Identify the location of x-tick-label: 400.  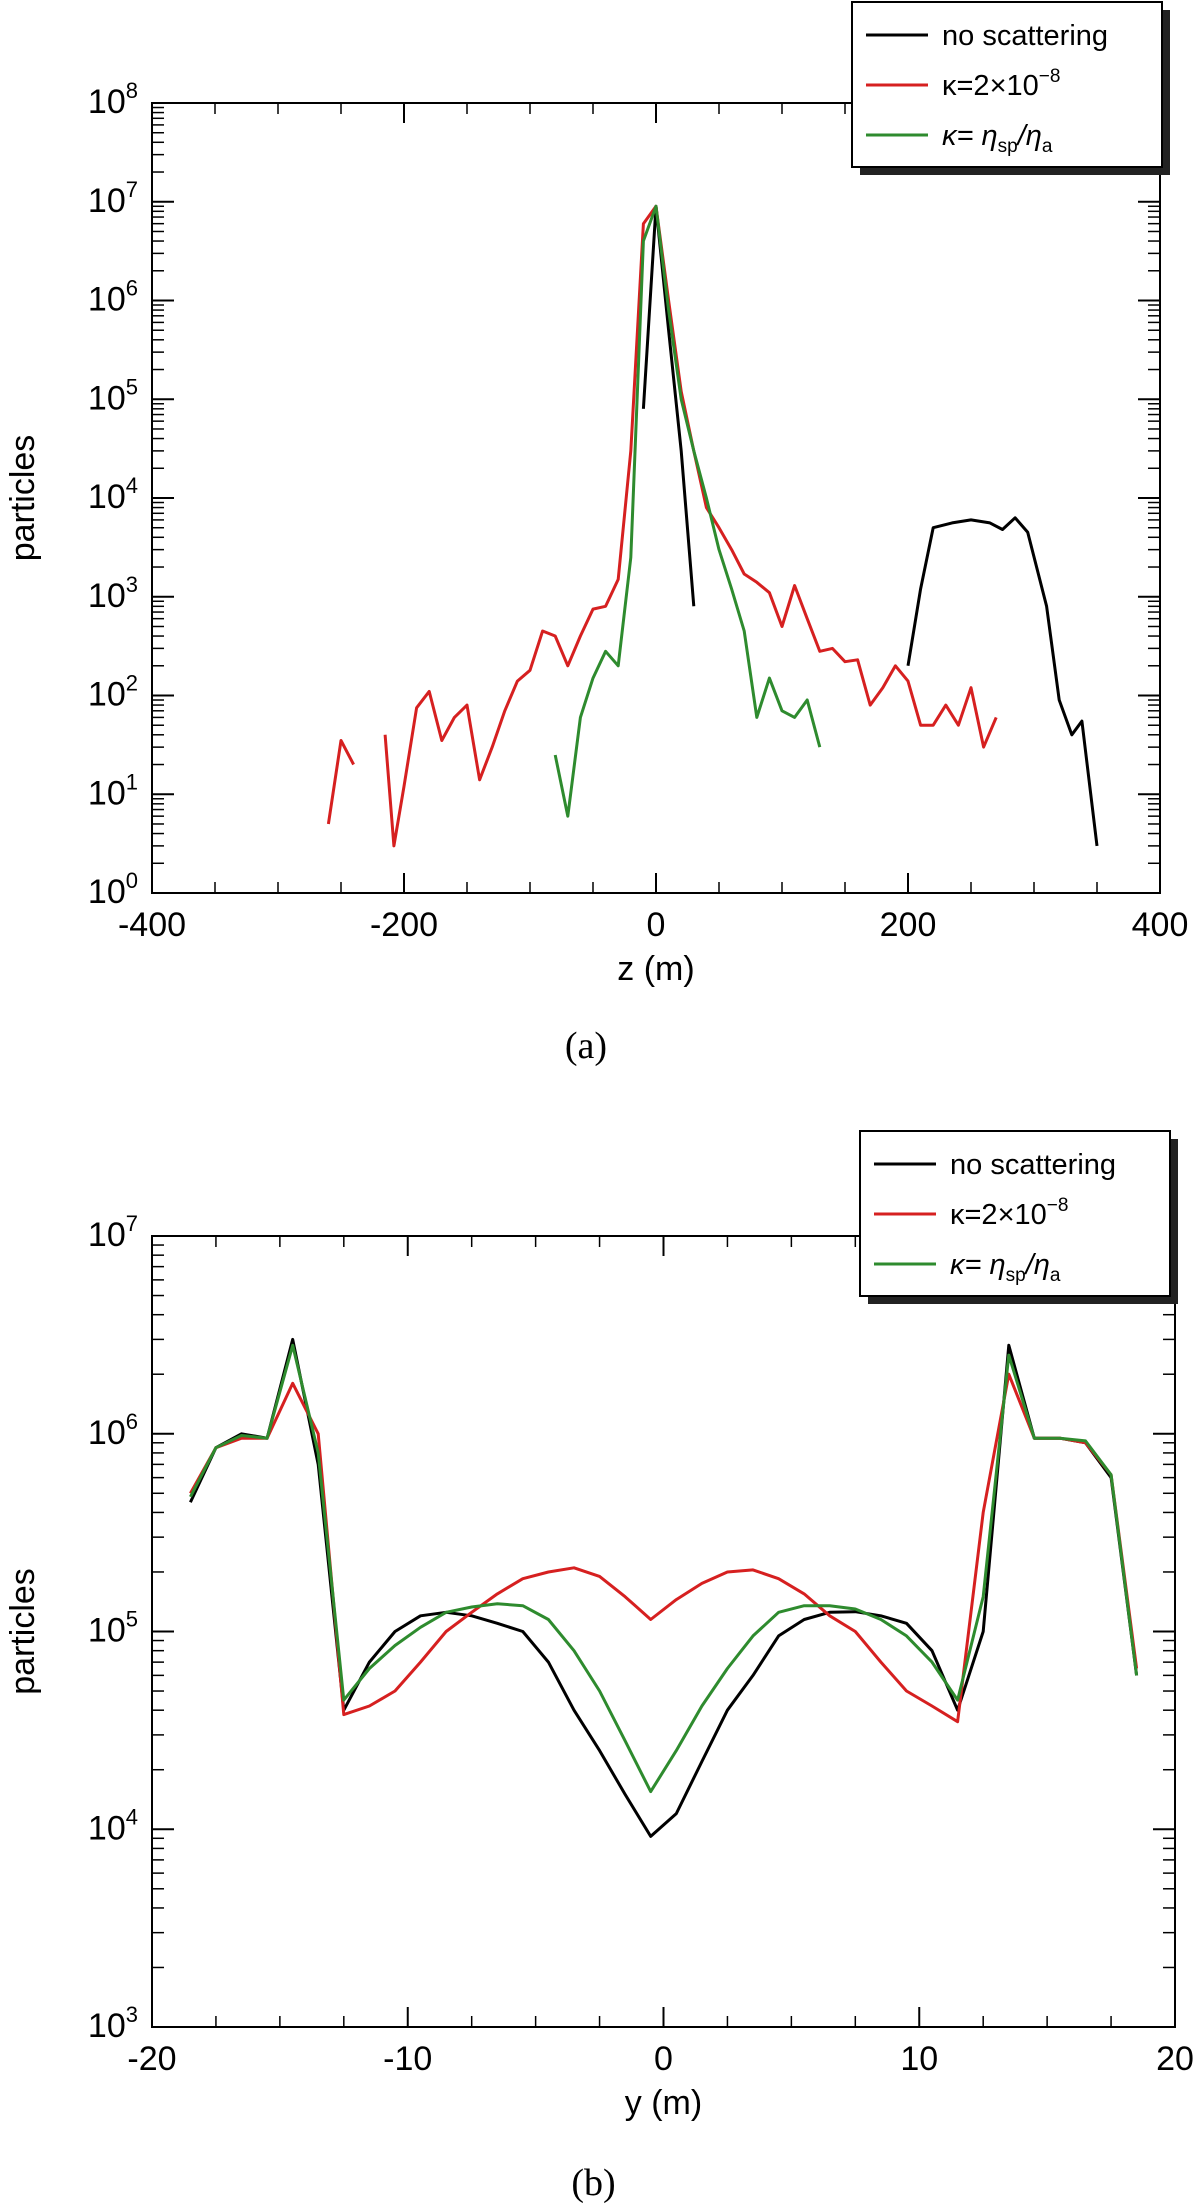
(1160, 925).